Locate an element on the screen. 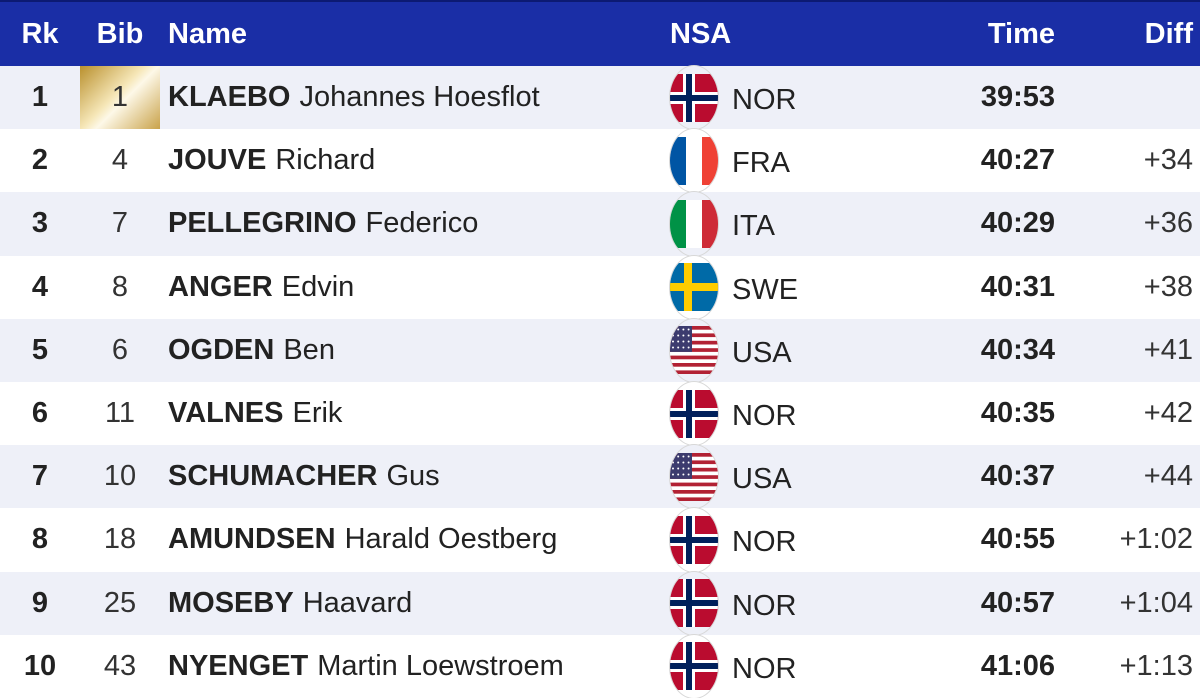 The width and height of the screenshot is (1200, 698). time-cell: 40:31 is located at coordinates (1017, 286).